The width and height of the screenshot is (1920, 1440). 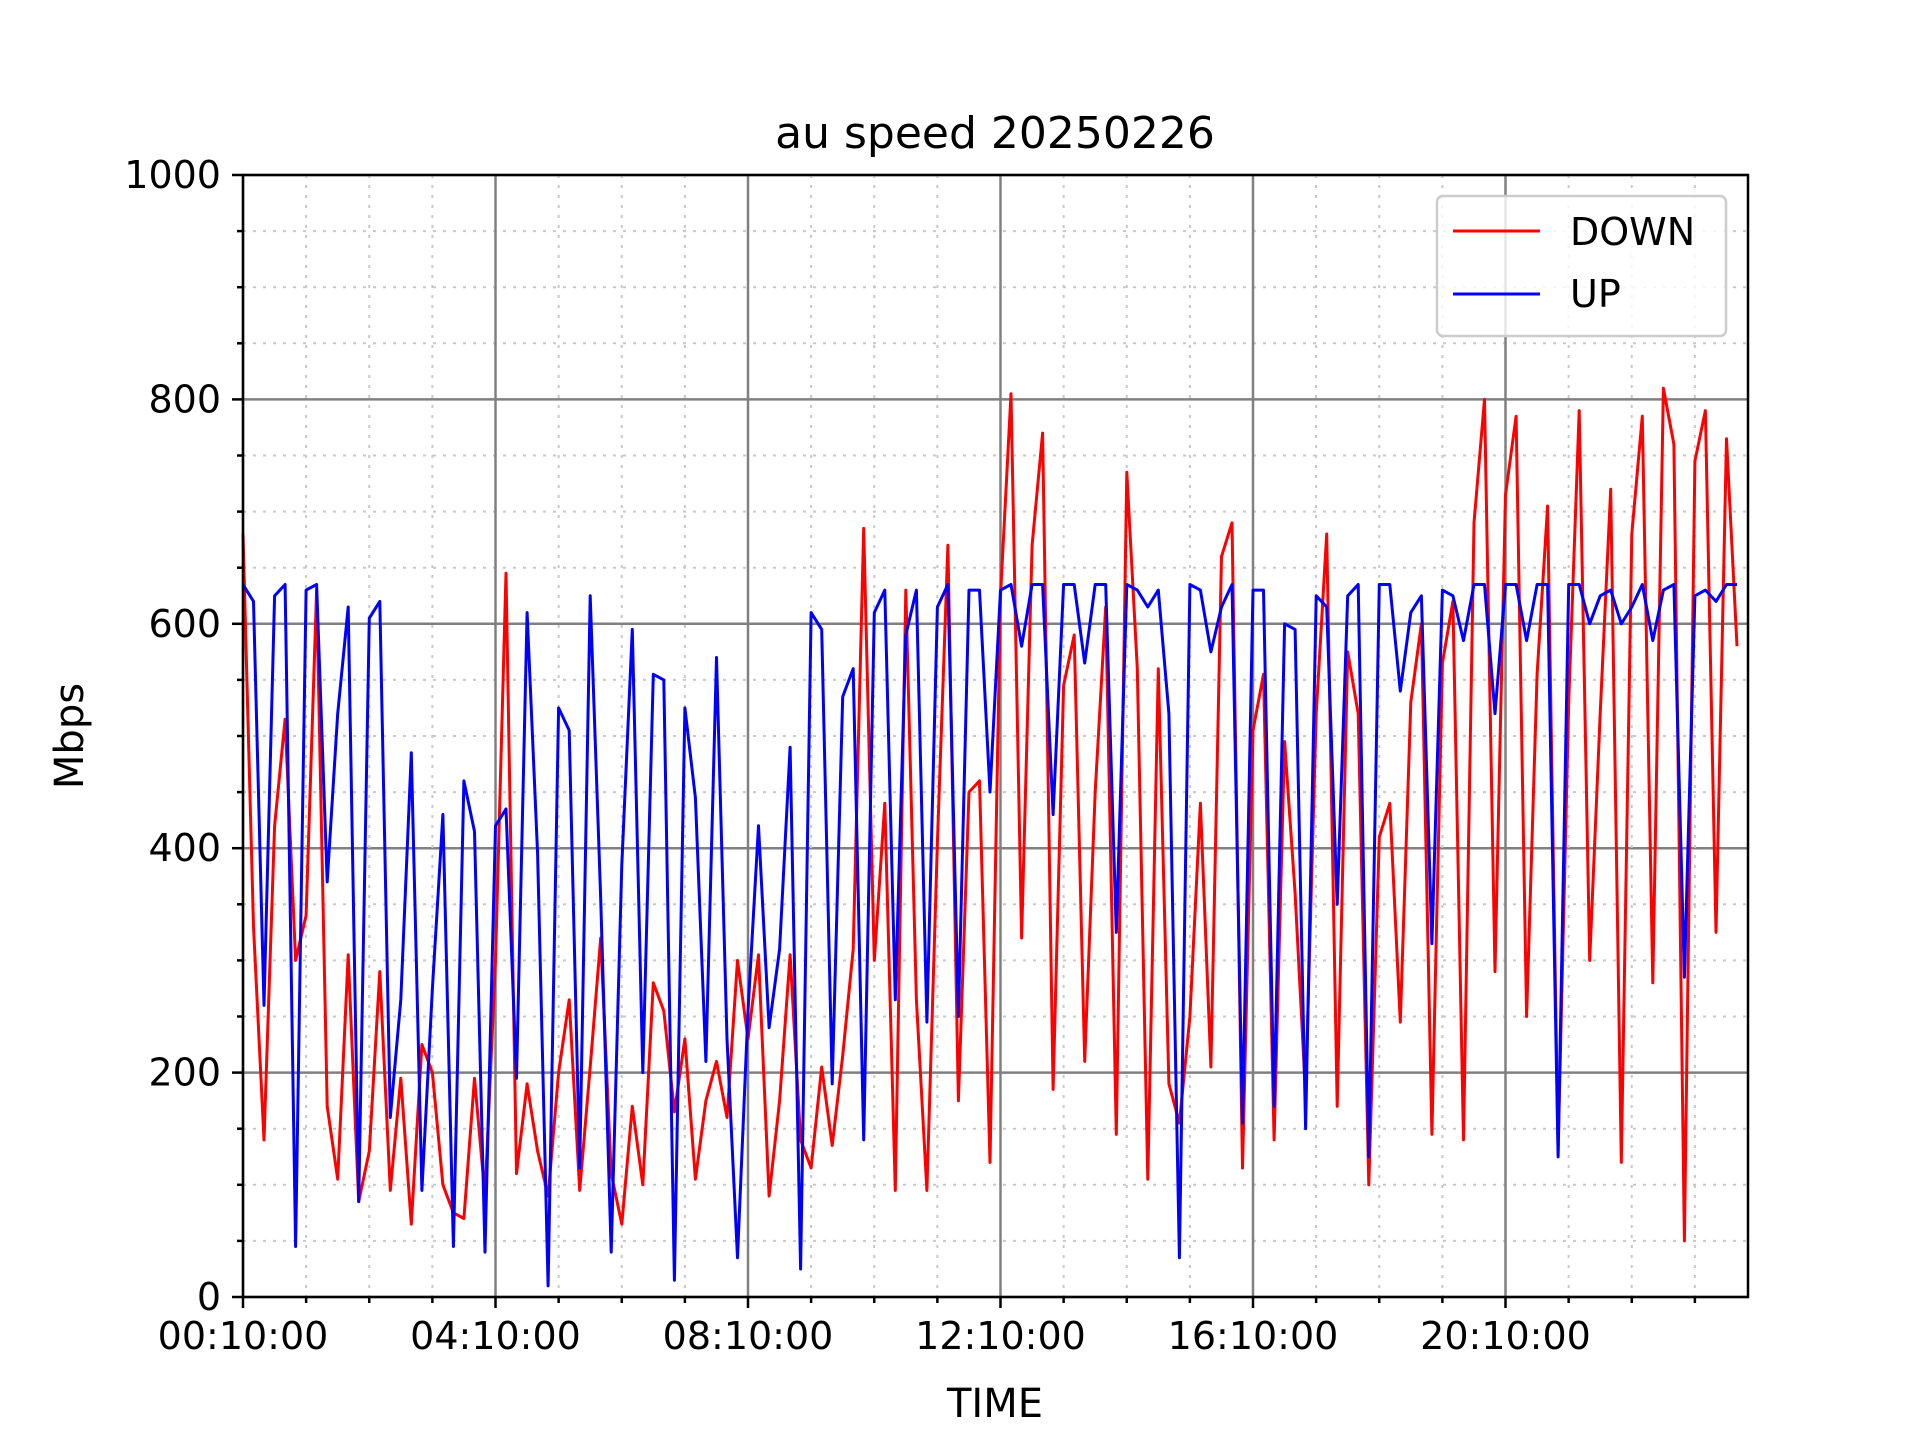 What do you see at coordinates (495, 1336) in the screenshot?
I see `x-tick-label: 04:10:00` at bounding box center [495, 1336].